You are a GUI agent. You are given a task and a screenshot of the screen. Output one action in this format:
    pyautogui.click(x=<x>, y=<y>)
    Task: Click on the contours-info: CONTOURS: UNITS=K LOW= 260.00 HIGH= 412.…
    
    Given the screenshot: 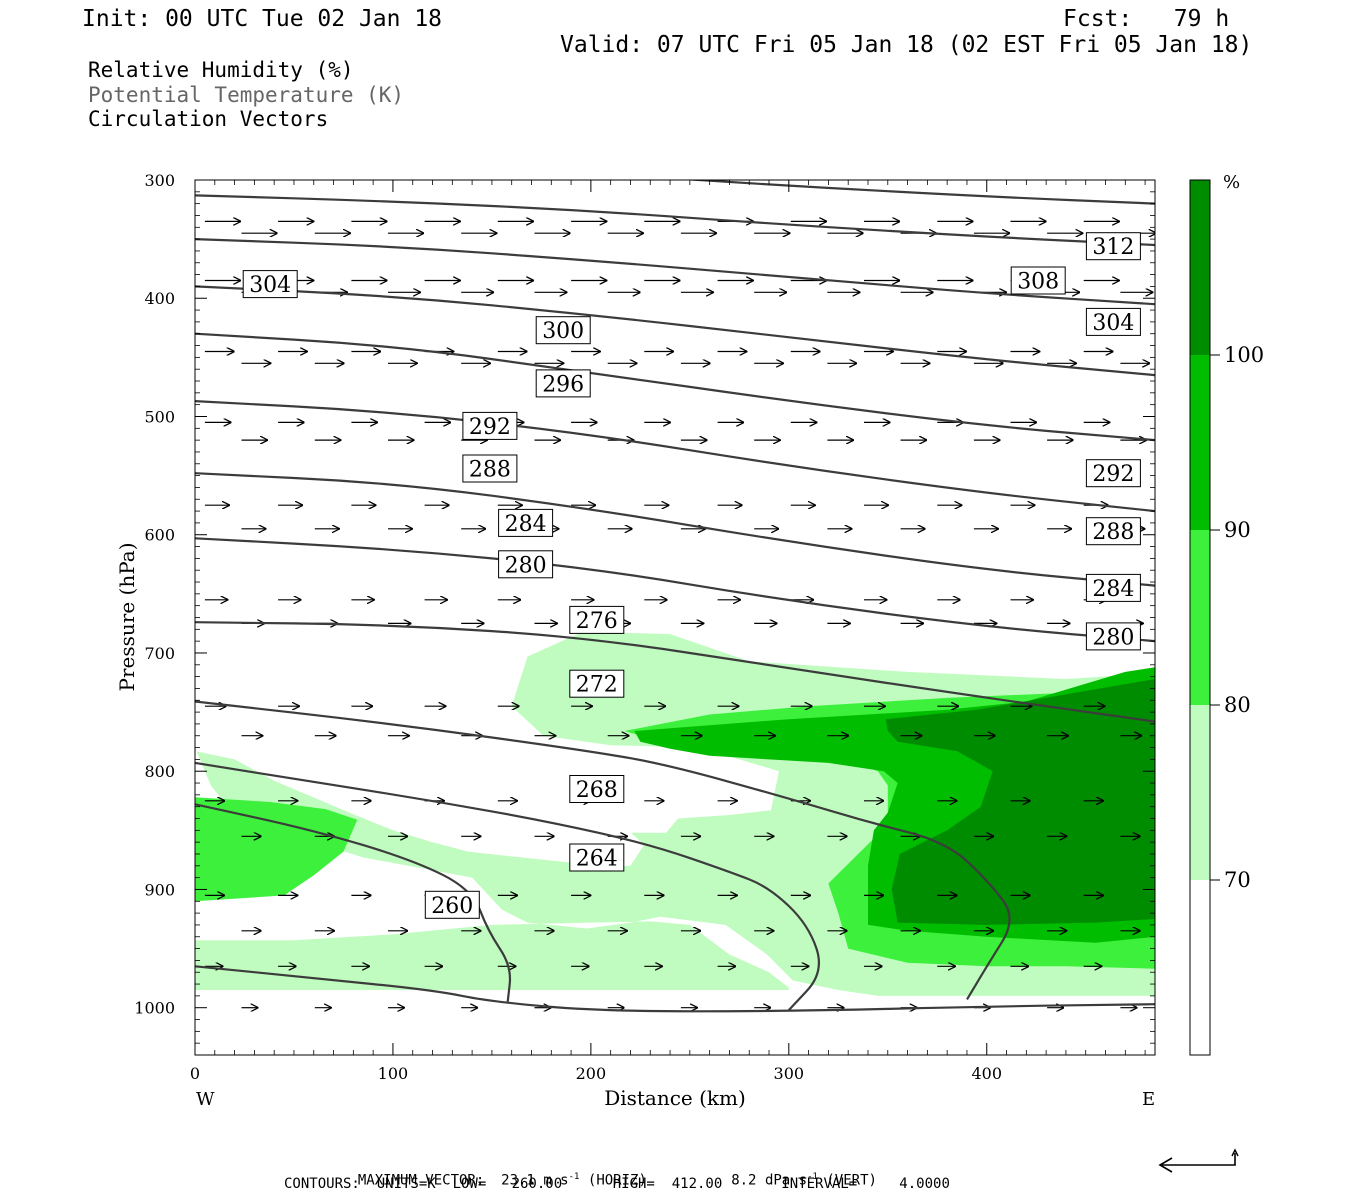 What is the action you would take?
    pyautogui.click(x=617, y=1184)
    